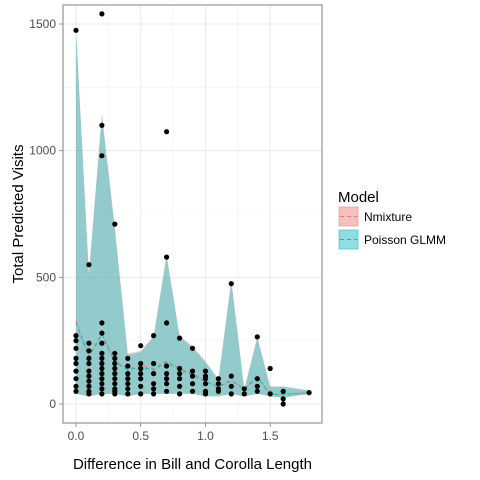 This screenshot has width=480, height=480. What do you see at coordinates (388, 217) in the screenshot?
I see `legend-label: Nmixture` at bounding box center [388, 217].